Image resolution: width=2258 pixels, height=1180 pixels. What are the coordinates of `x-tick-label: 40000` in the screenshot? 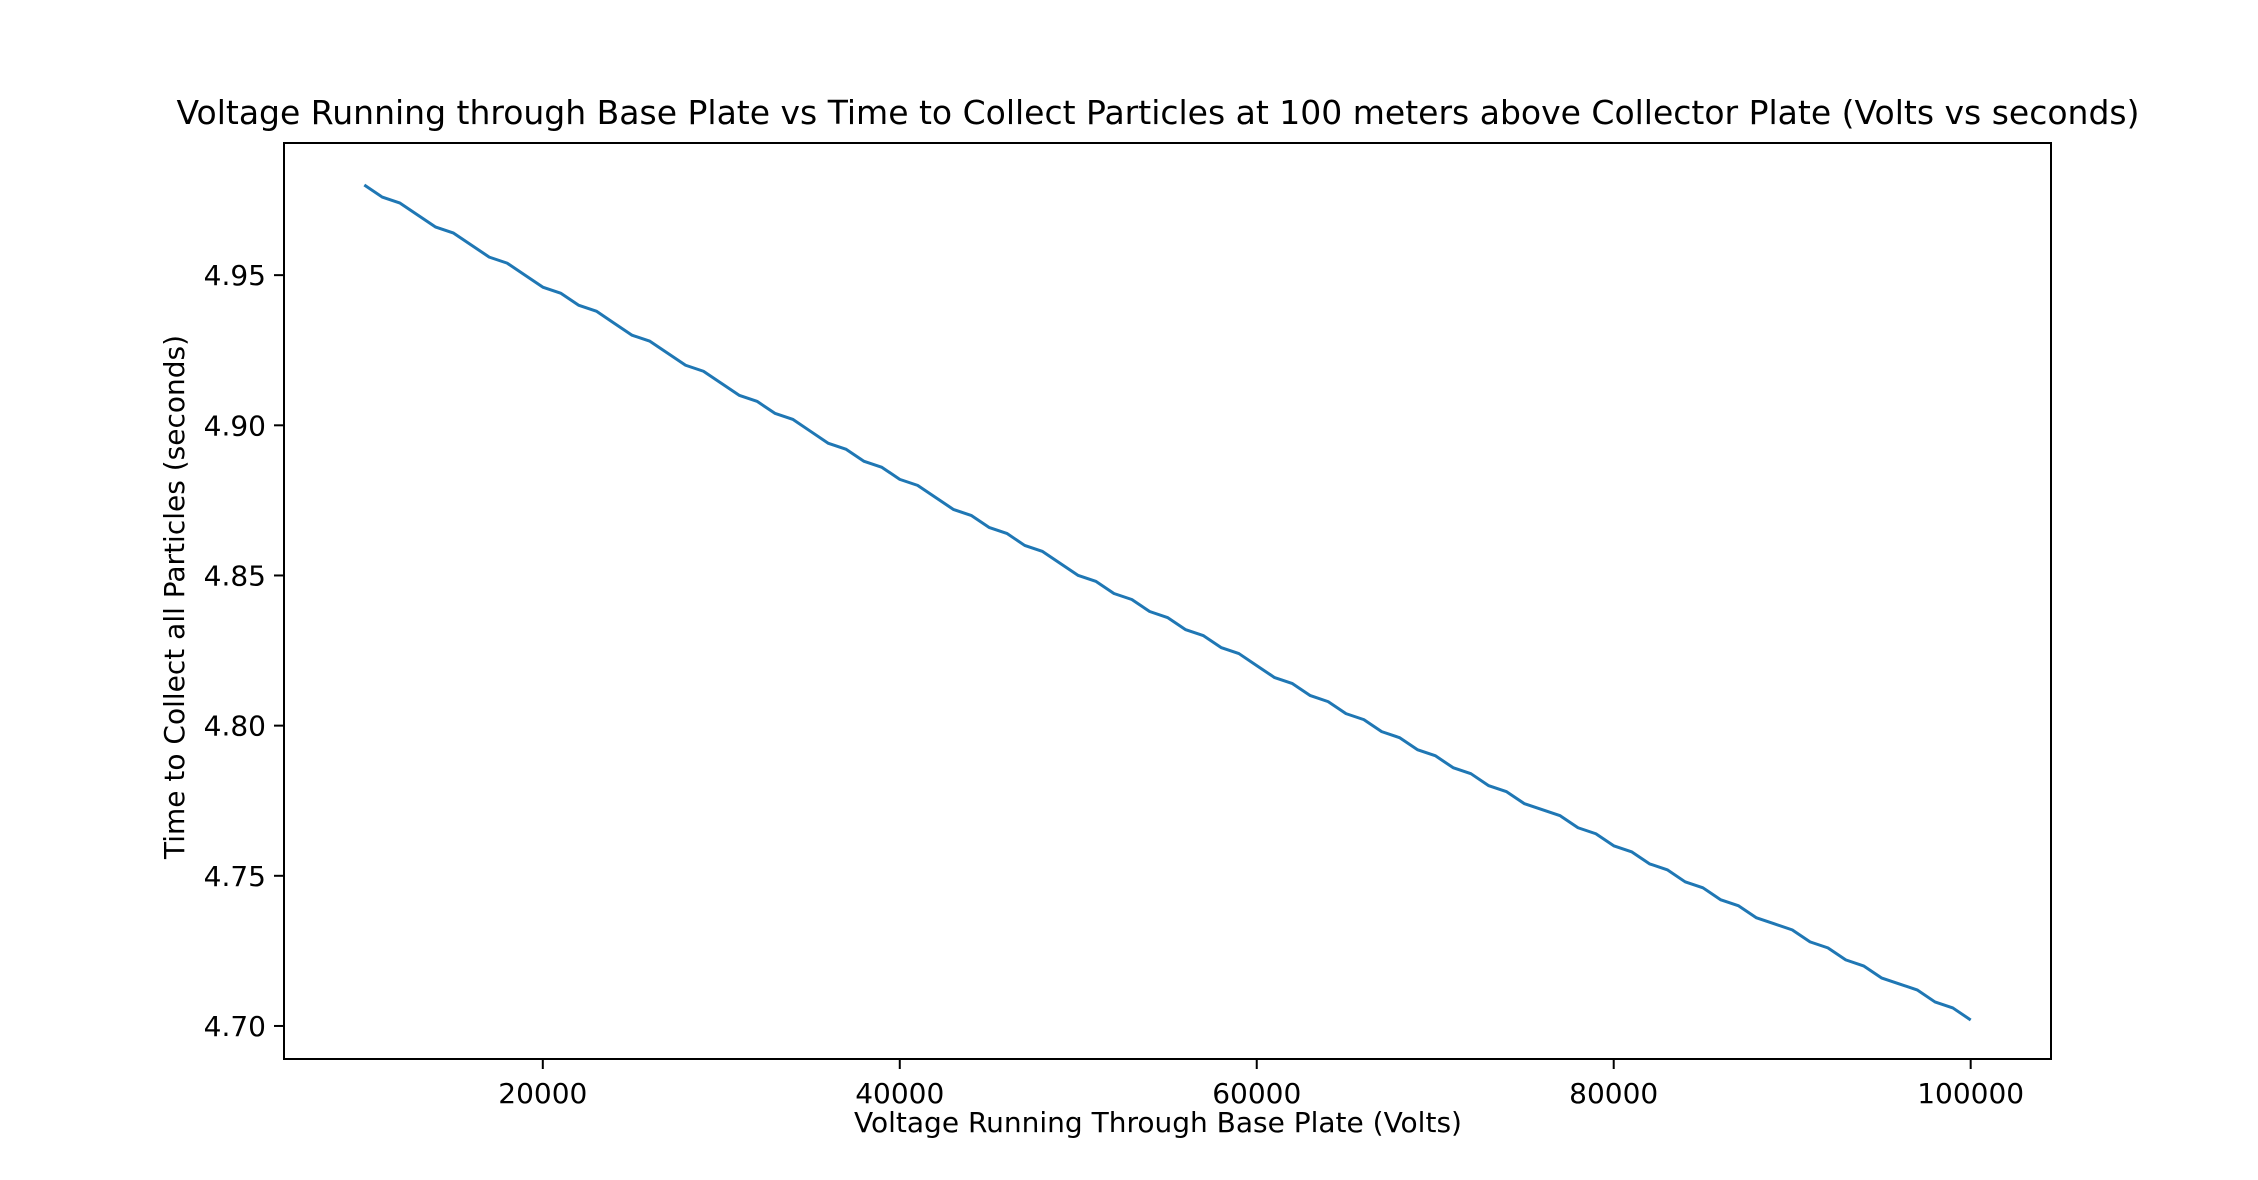 It's located at (899, 1093).